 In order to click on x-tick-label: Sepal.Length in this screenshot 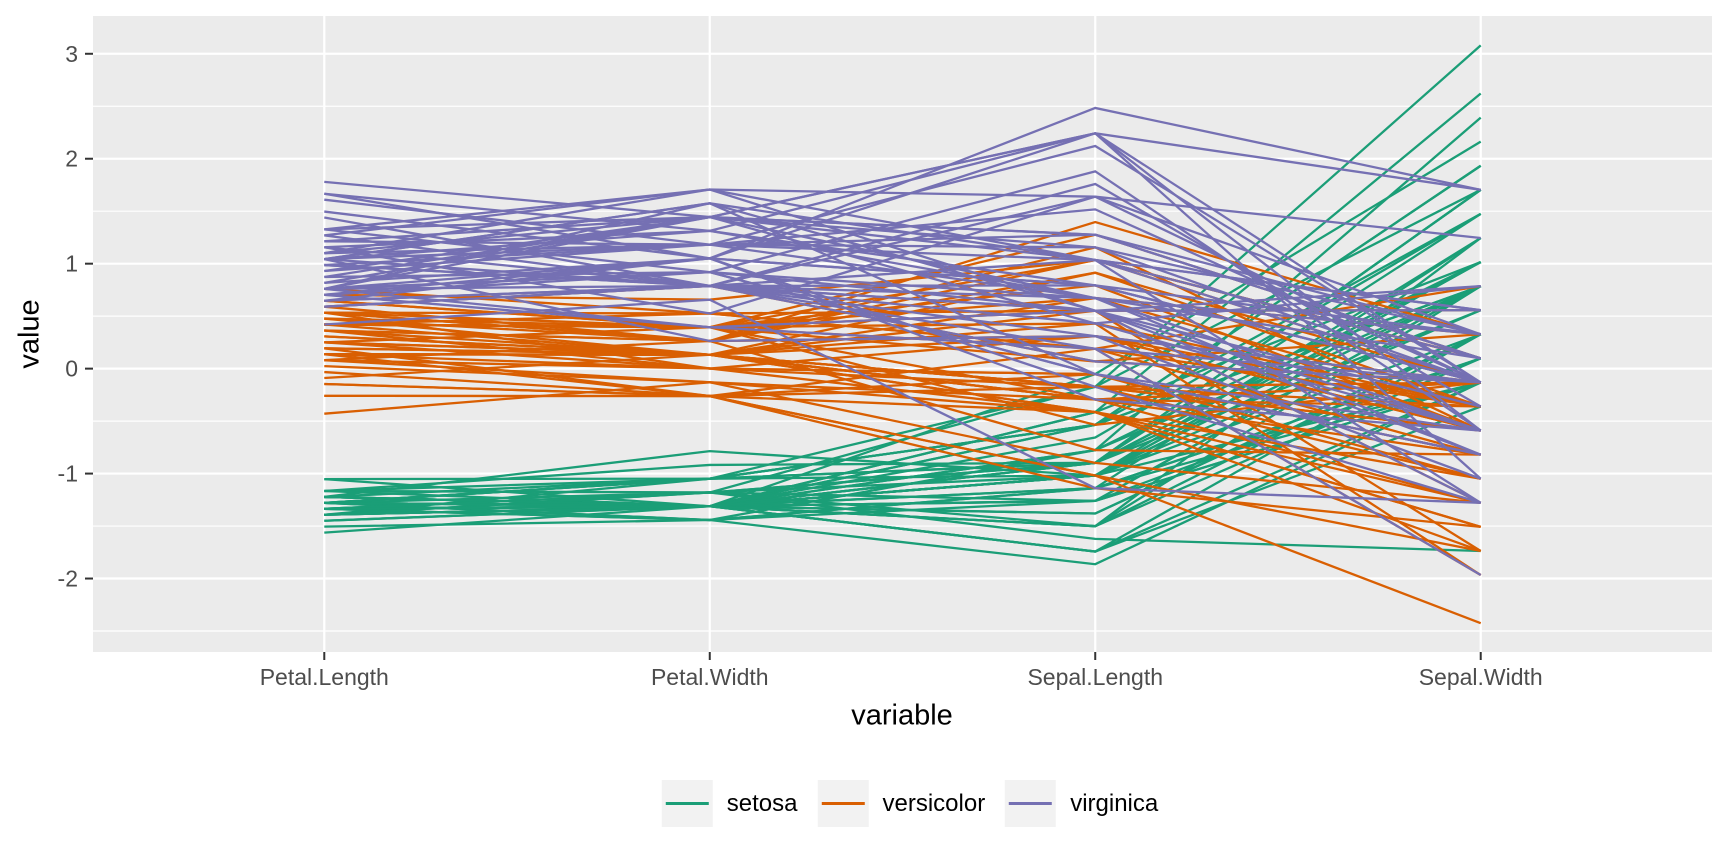, I will do `click(1095, 677)`.